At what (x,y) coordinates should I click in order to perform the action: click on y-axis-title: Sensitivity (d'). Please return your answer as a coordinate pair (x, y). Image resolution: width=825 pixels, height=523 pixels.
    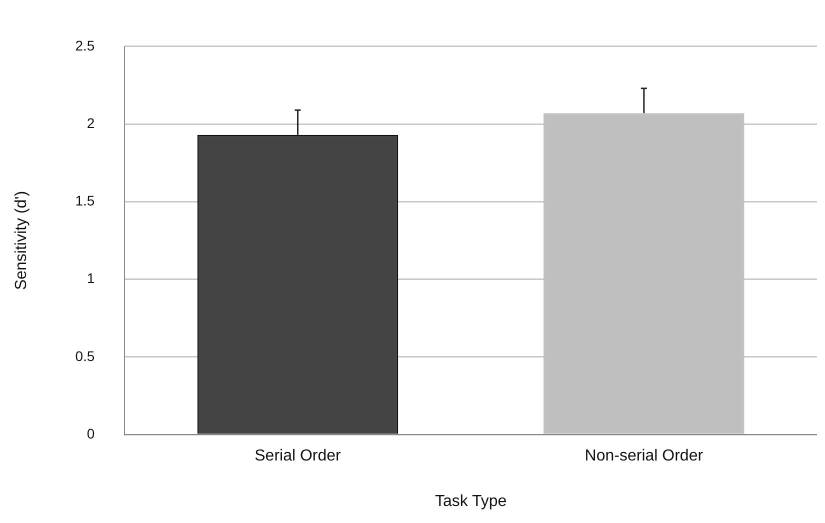
    Looking at the image, I should click on (21, 240).